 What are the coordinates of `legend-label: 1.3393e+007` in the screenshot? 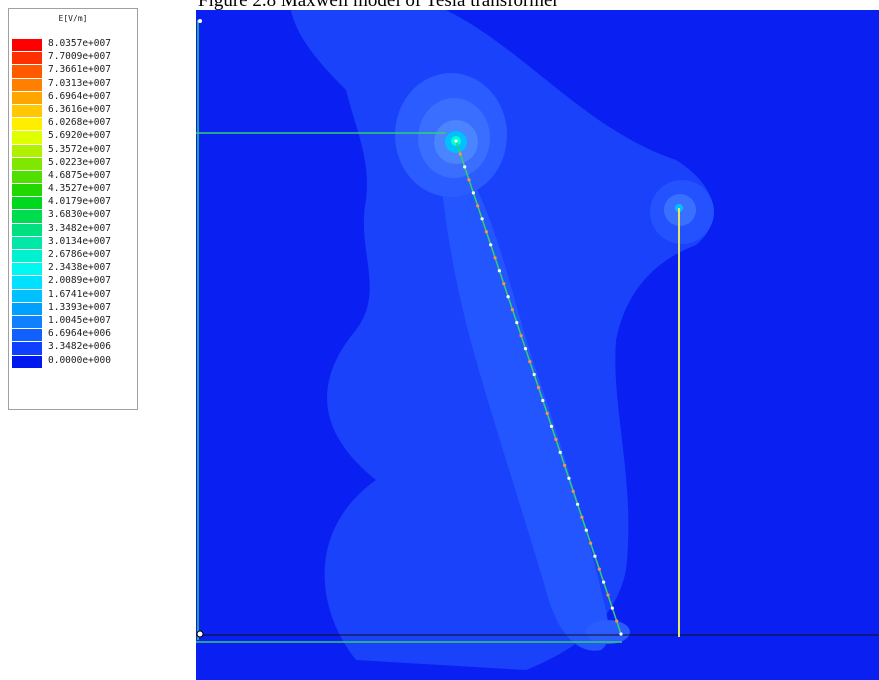 It's located at (79, 307).